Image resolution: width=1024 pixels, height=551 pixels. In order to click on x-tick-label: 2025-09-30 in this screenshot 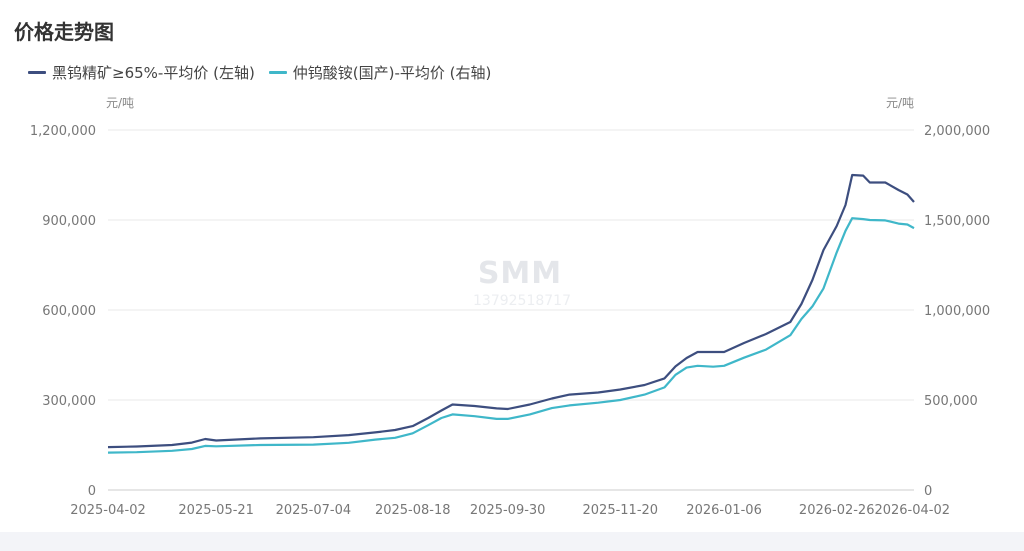, I will do `click(508, 510)`.